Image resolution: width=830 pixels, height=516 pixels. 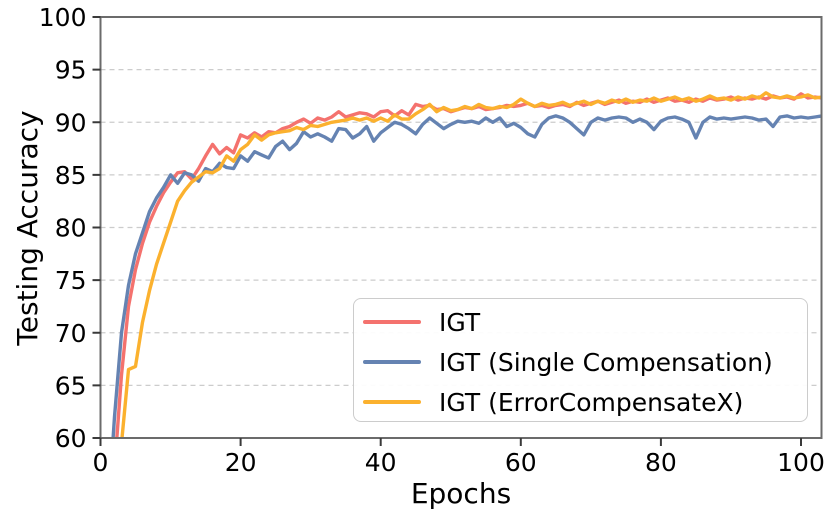 I want to click on x-tick-label-40: 40, so click(x=381, y=462).